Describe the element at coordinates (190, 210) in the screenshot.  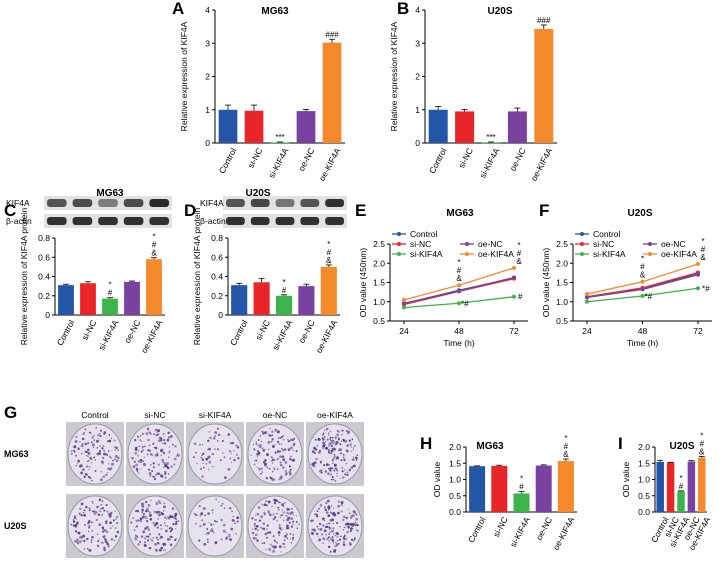
I see `panel-label: D` at that location.